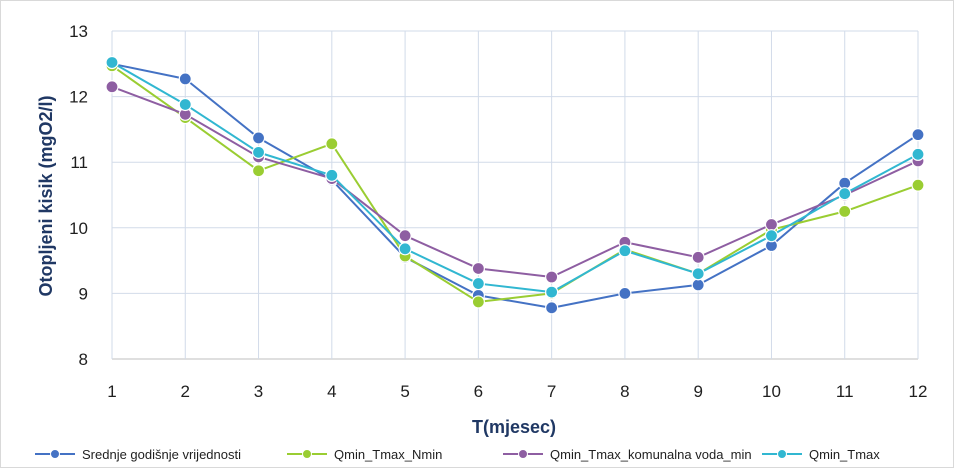 This screenshot has width=954, height=473. Describe the element at coordinates (918, 391) in the screenshot. I see `x-tick-label: 12` at that location.